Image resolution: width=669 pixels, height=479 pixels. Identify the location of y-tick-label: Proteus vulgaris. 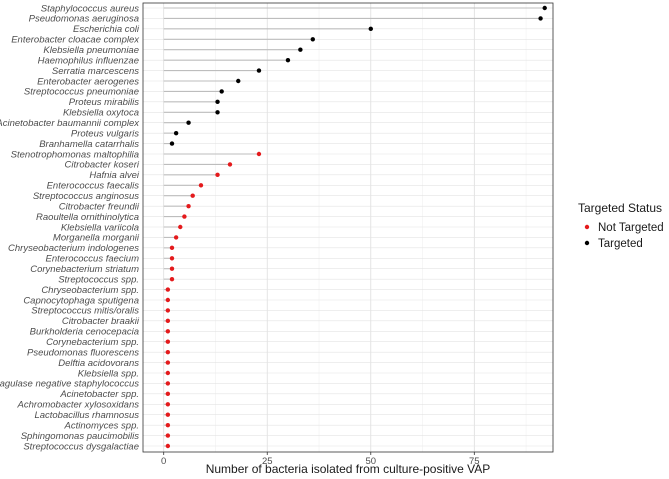
(105, 133).